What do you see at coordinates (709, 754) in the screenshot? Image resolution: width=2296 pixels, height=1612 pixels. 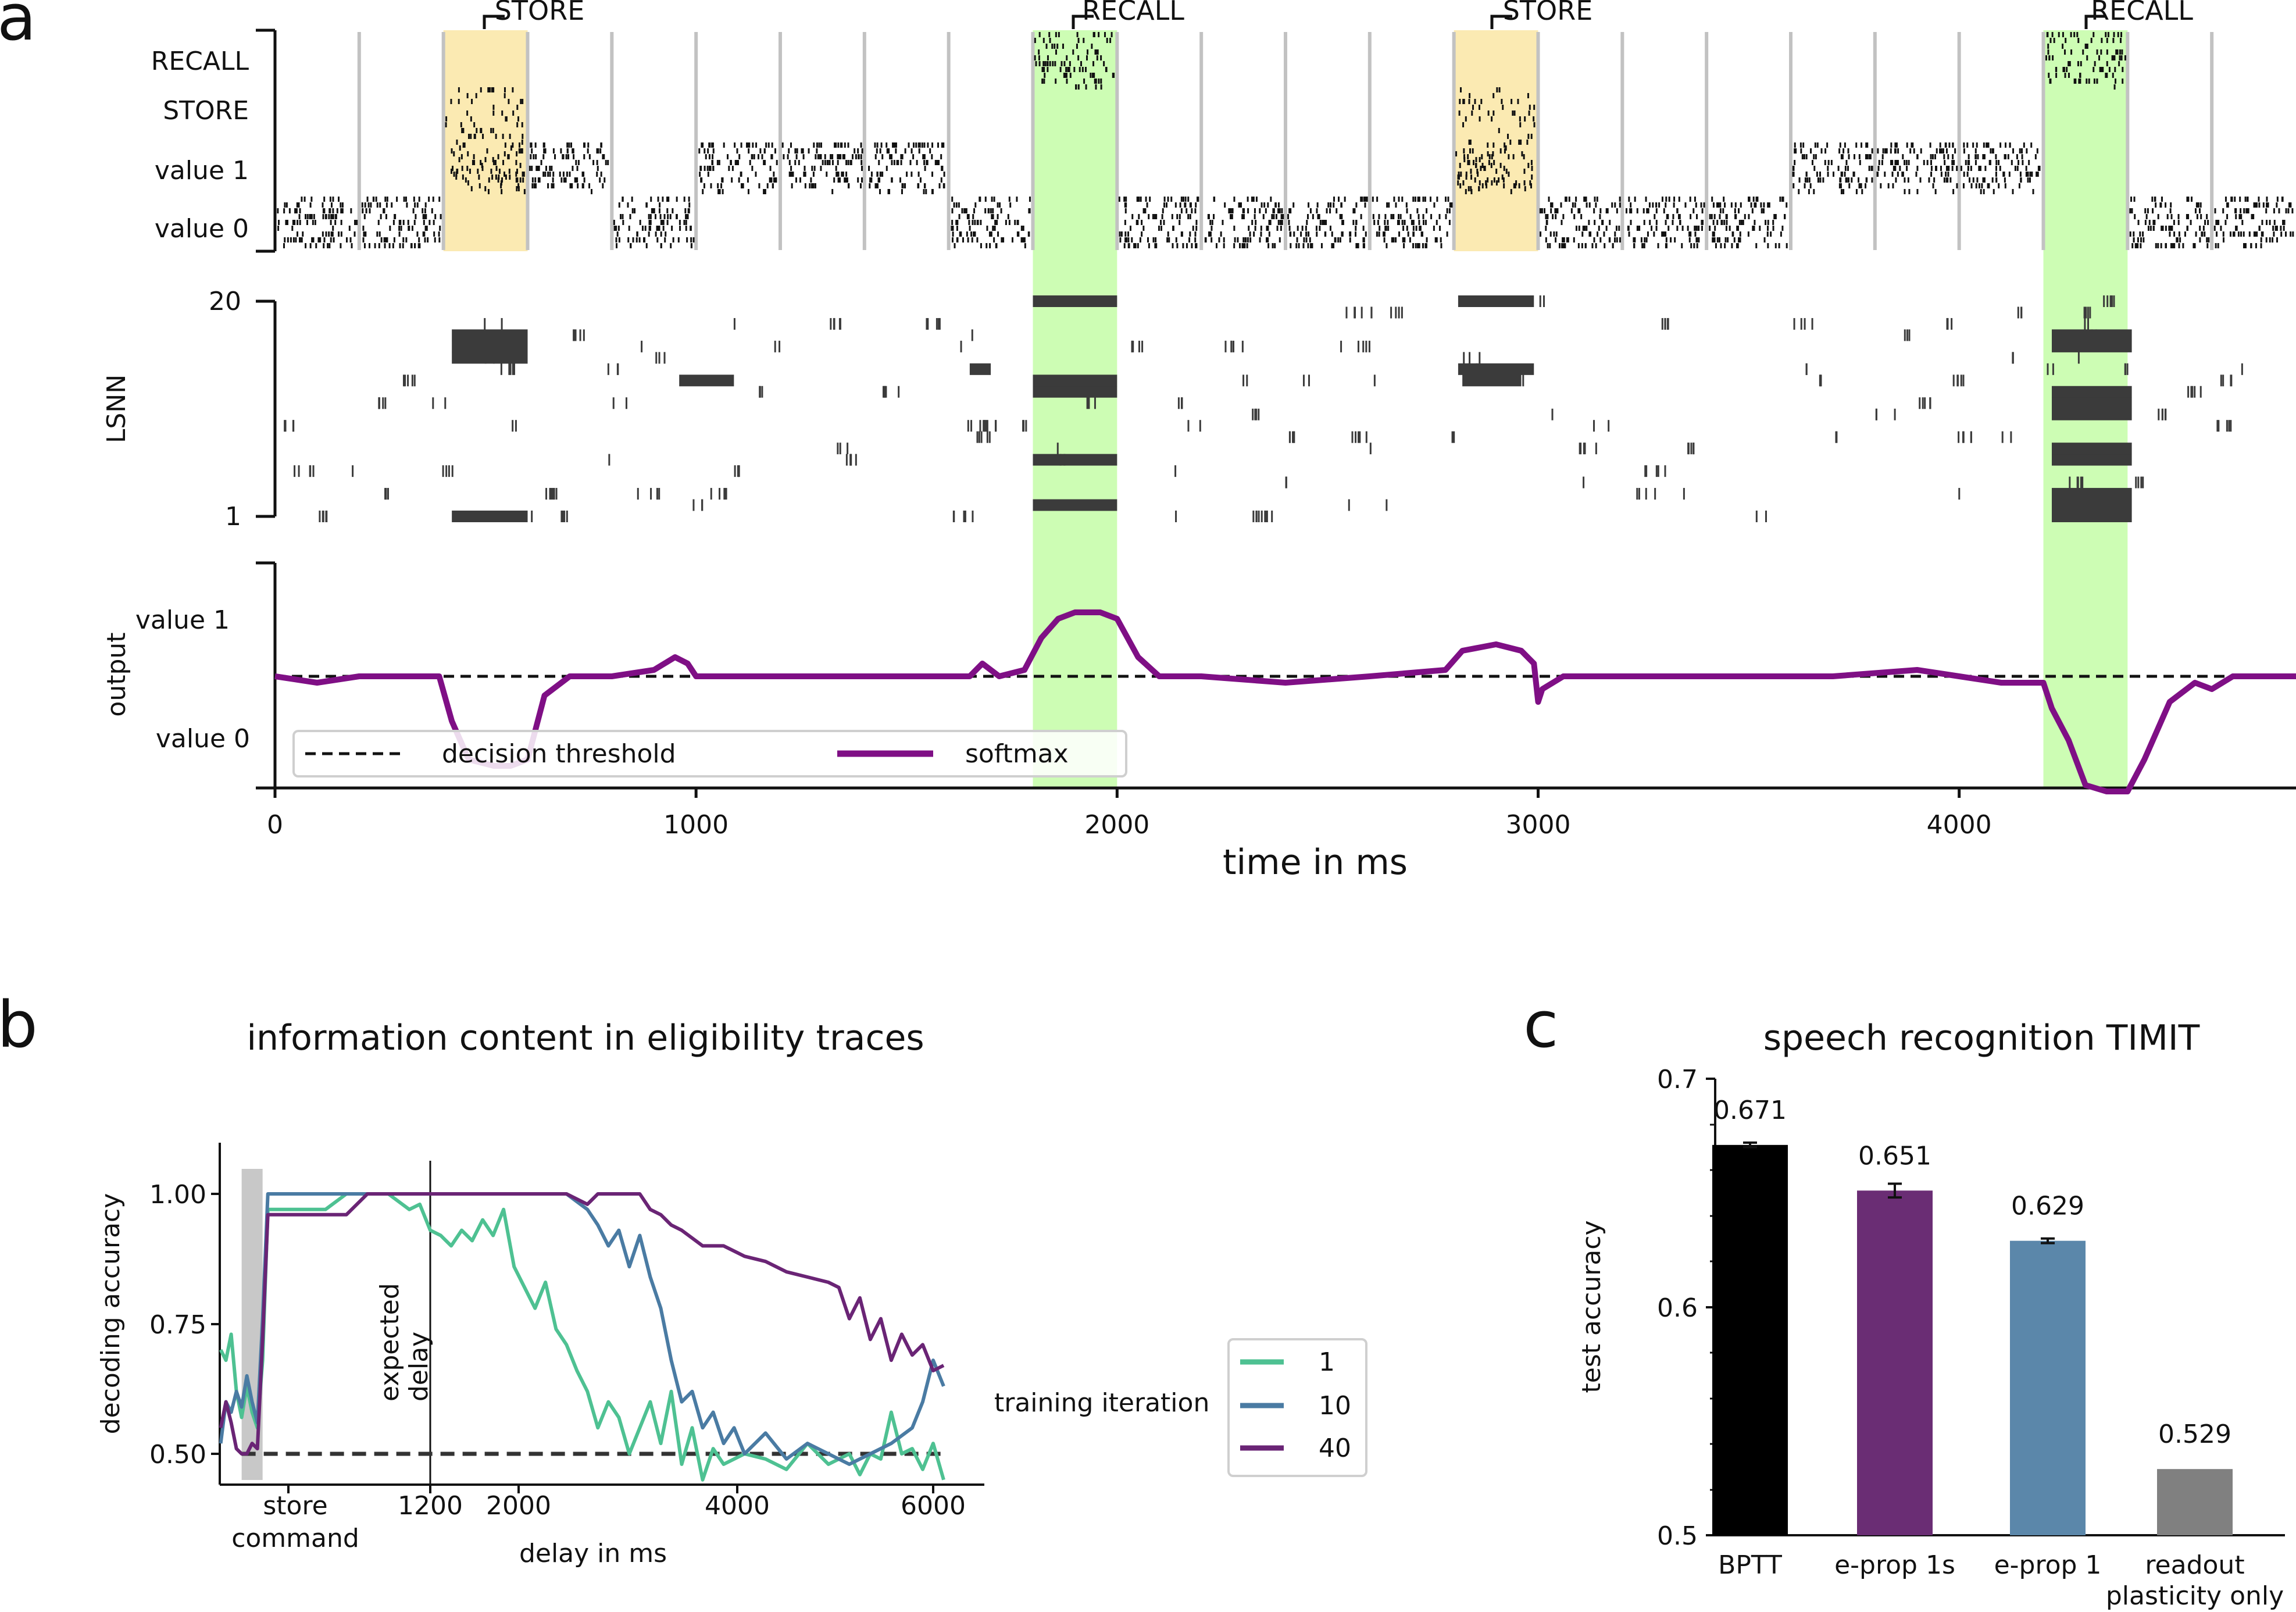 I see `legend-box` at bounding box center [709, 754].